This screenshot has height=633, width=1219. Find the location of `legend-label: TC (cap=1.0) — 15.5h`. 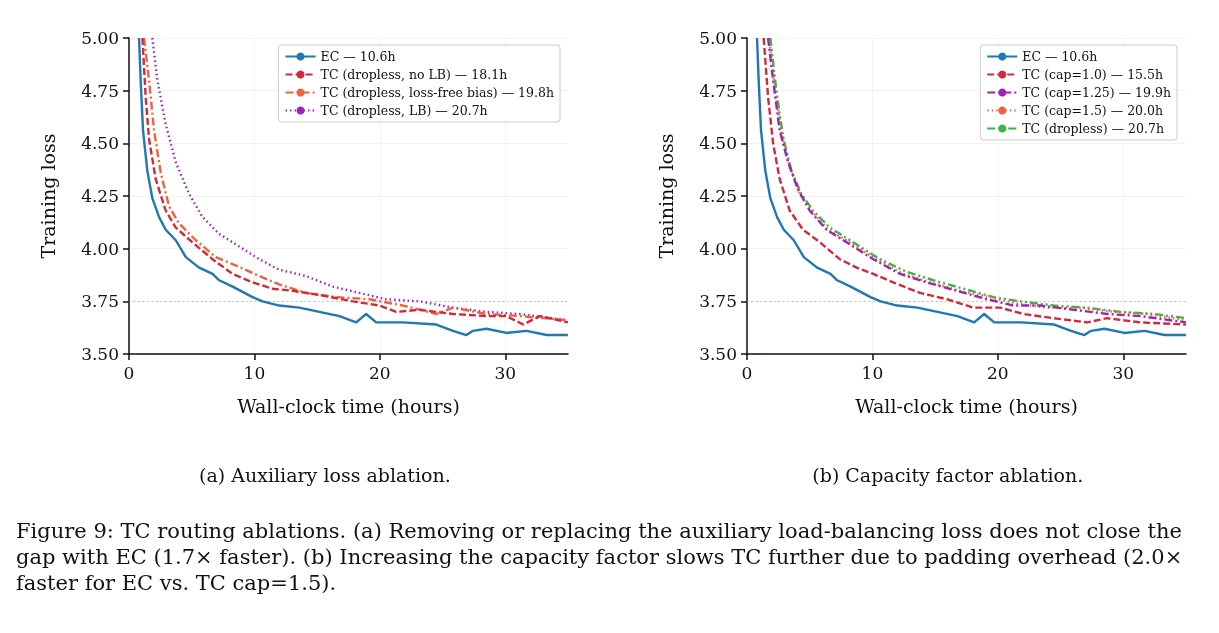

legend-label: TC (cap=1.0) — 15.5h is located at coordinates (1093, 74).